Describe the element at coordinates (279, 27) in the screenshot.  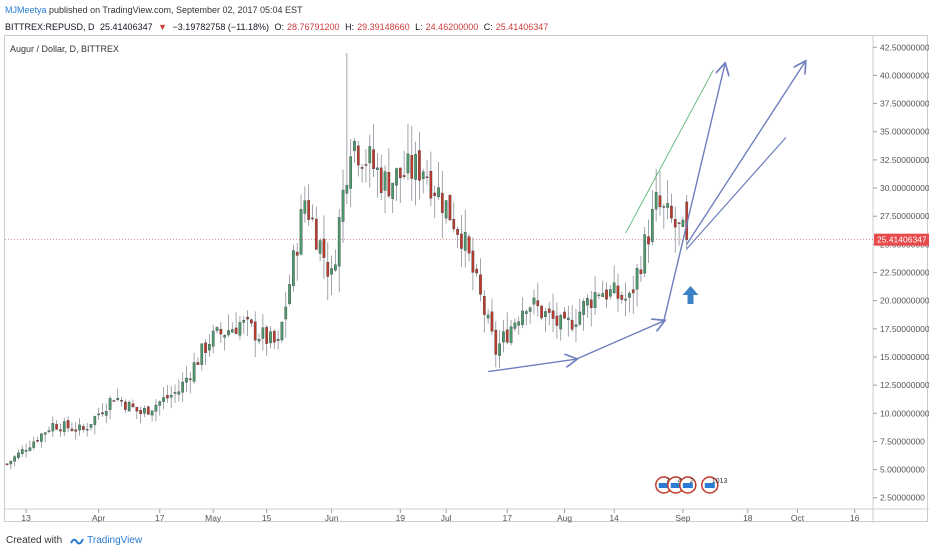
I see `open-label: O:` at that location.